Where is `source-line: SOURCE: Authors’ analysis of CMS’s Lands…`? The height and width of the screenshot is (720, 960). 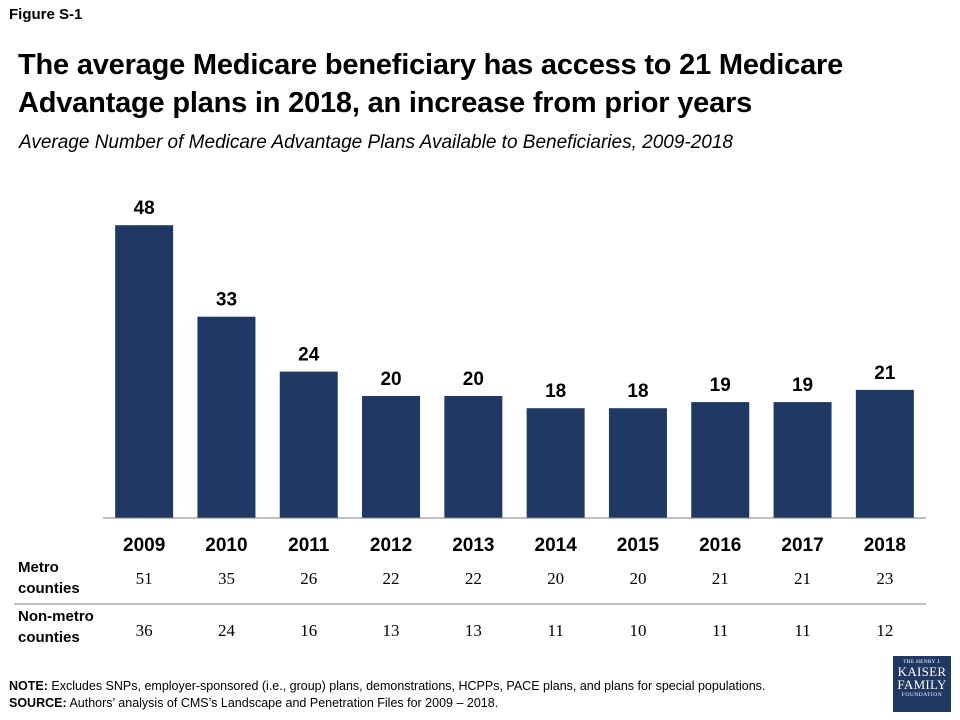 source-line: SOURCE: Authors’ analysis of CMS’s Lands… is located at coordinates (449, 703).